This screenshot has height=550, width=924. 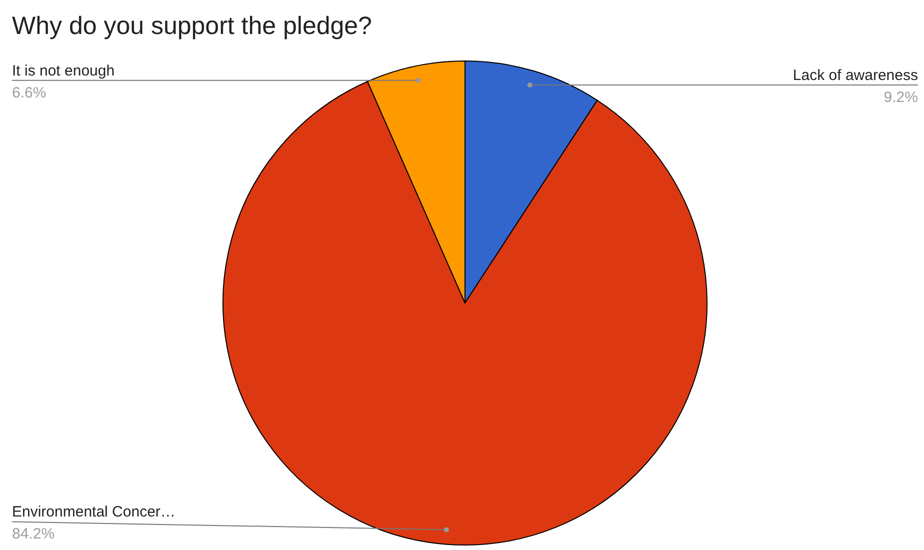 I want to click on data-label: 9.2%, so click(x=901, y=97).